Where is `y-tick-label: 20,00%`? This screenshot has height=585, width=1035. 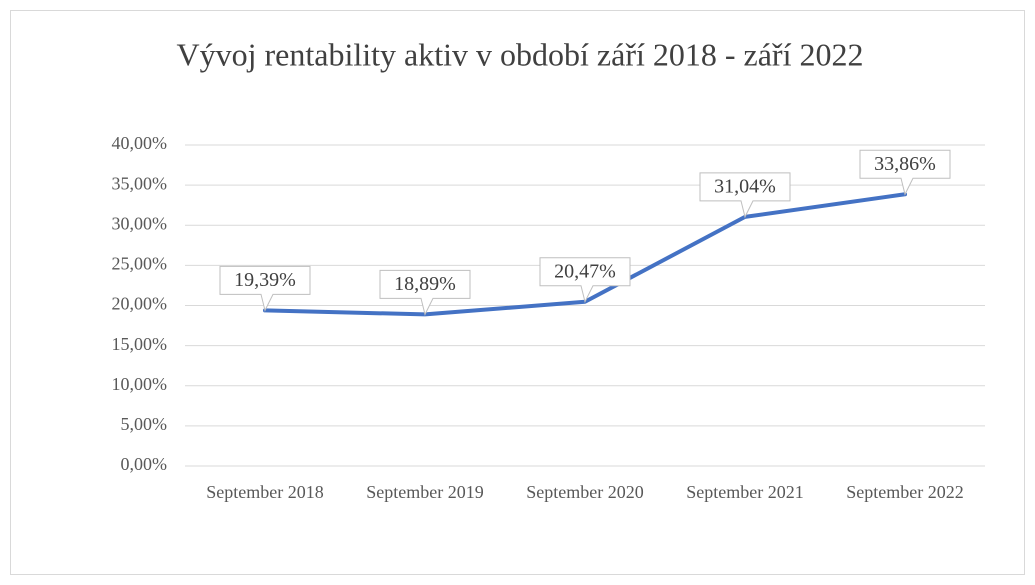
y-tick-label: 20,00% is located at coordinates (140, 304).